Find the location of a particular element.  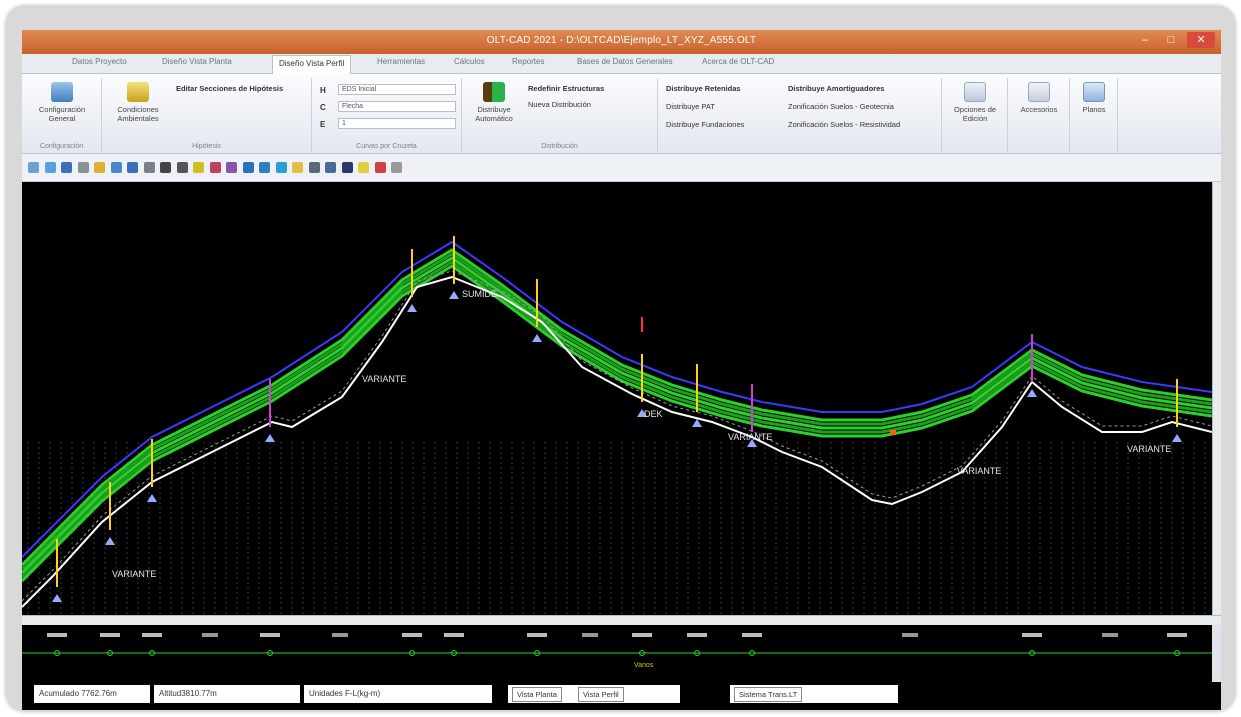

distribuye-amortiguadores-button: Distribuye Amortiguadores is located at coordinates (836, 88).